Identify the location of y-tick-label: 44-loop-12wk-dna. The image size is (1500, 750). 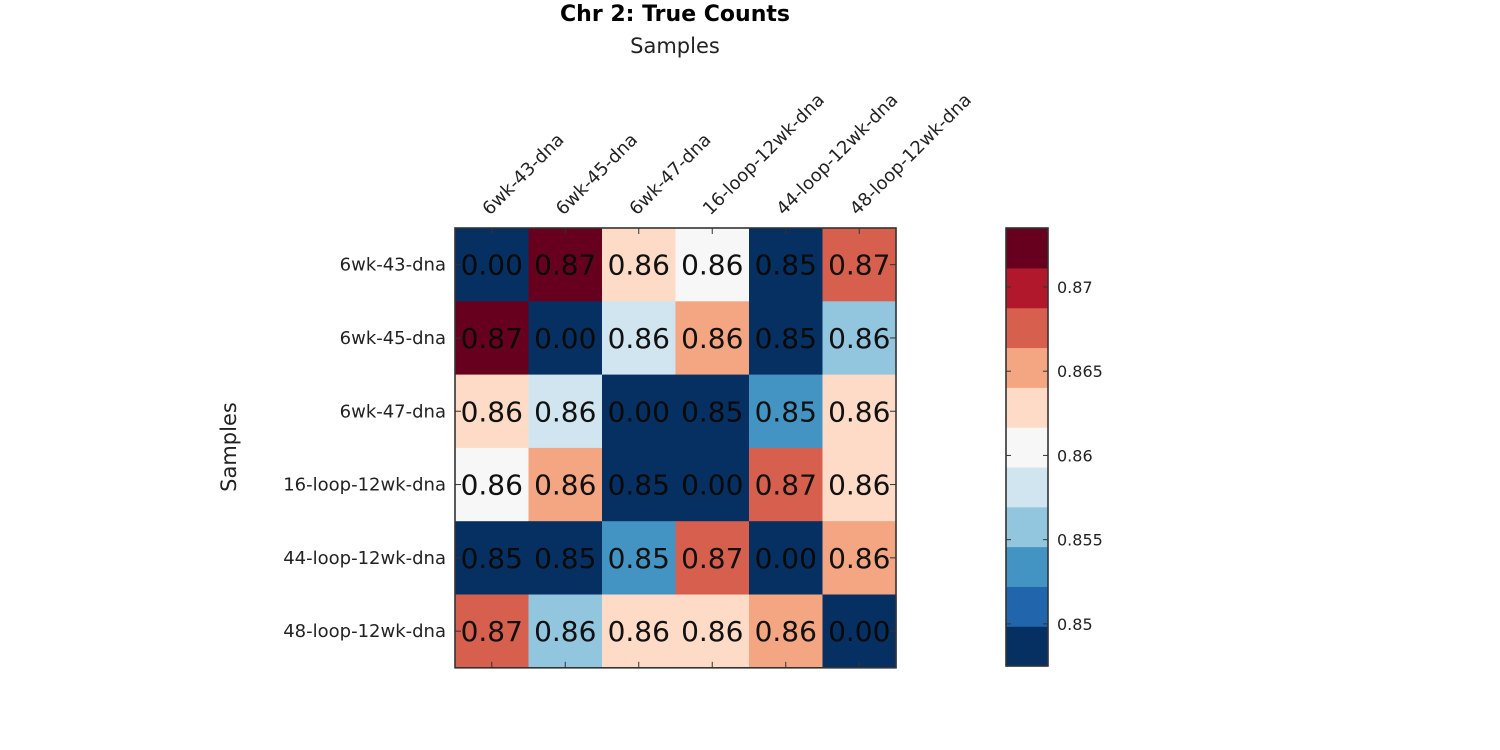
(364, 558).